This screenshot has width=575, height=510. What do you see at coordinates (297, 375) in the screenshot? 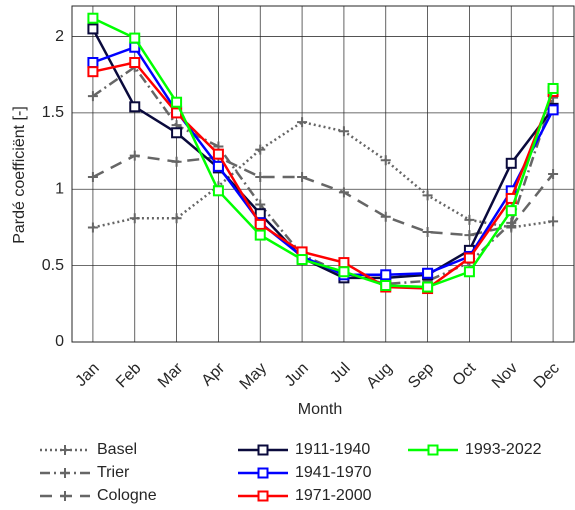
I see `x-tick-label: Jun` at bounding box center [297, 375].